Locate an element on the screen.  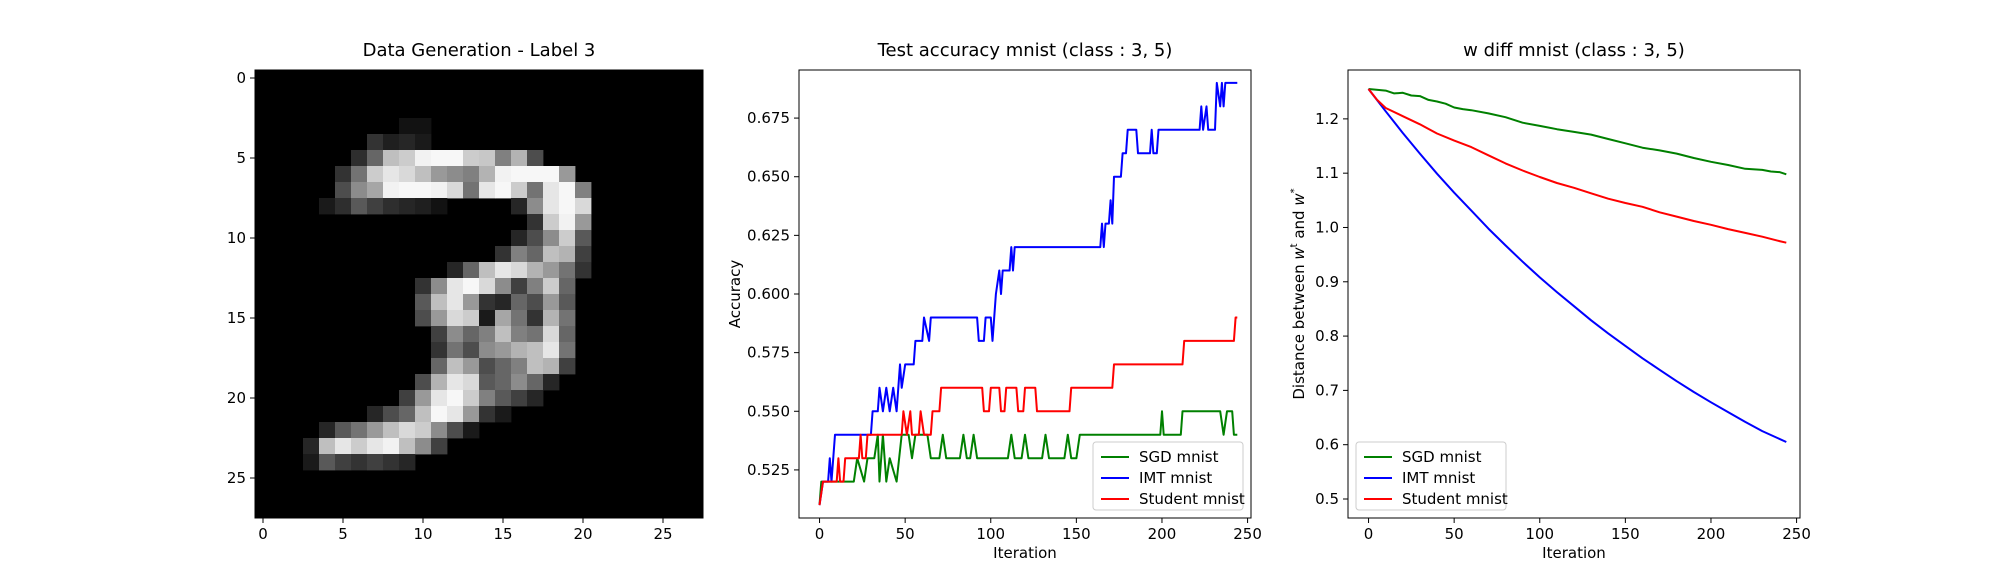
legend-entry: Student mnist is located at coordinates (1455, 499).